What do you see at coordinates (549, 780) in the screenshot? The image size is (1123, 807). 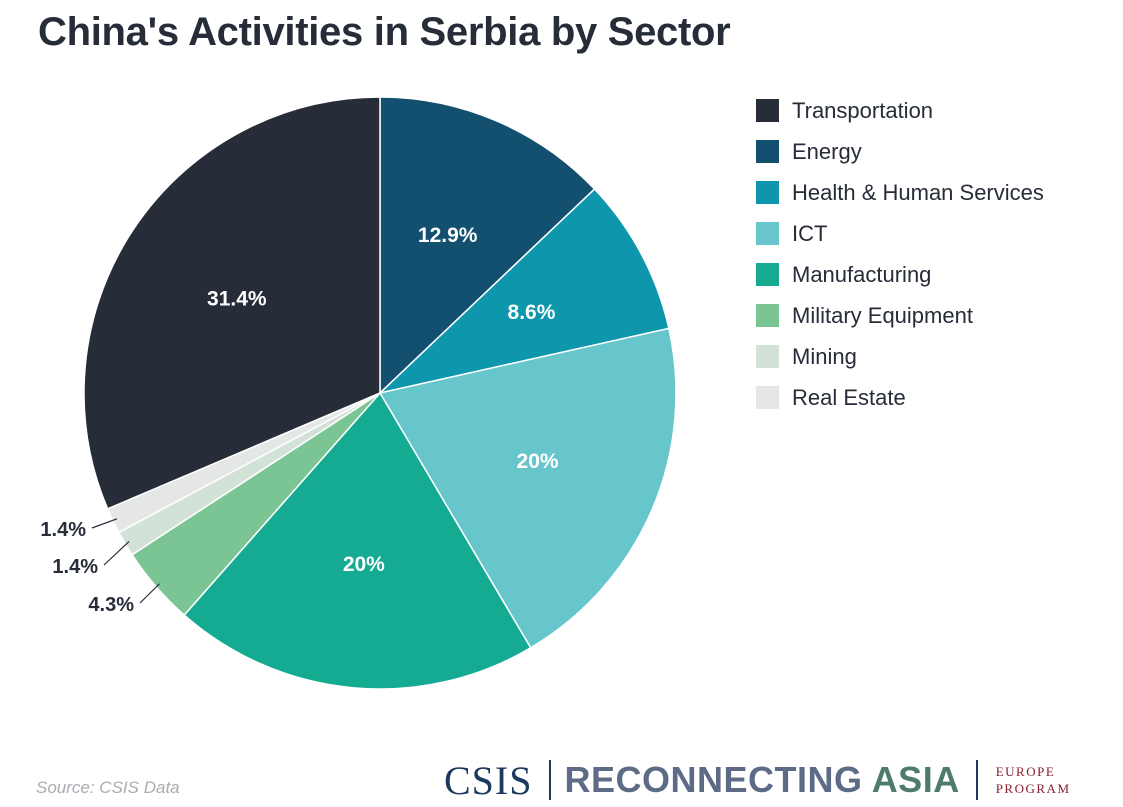 I see `logo-divider` at bounding box center [549, 780].